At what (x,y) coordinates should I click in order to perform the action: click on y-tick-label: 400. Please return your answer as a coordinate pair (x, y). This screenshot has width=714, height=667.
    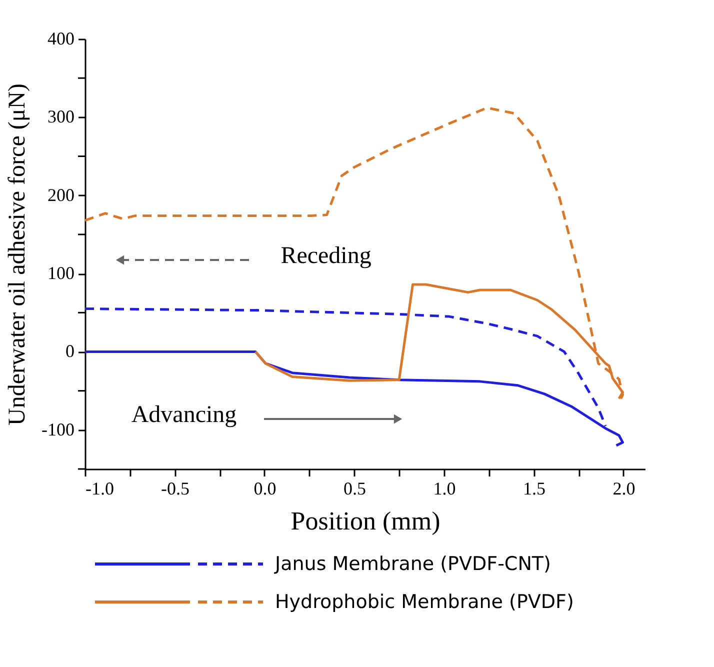
    Looking at the image, I should click on (61, 38).